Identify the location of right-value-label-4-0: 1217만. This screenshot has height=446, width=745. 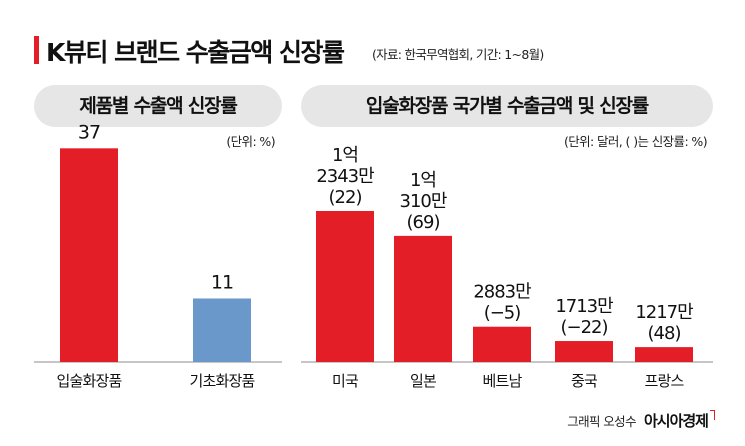
(664, 312).